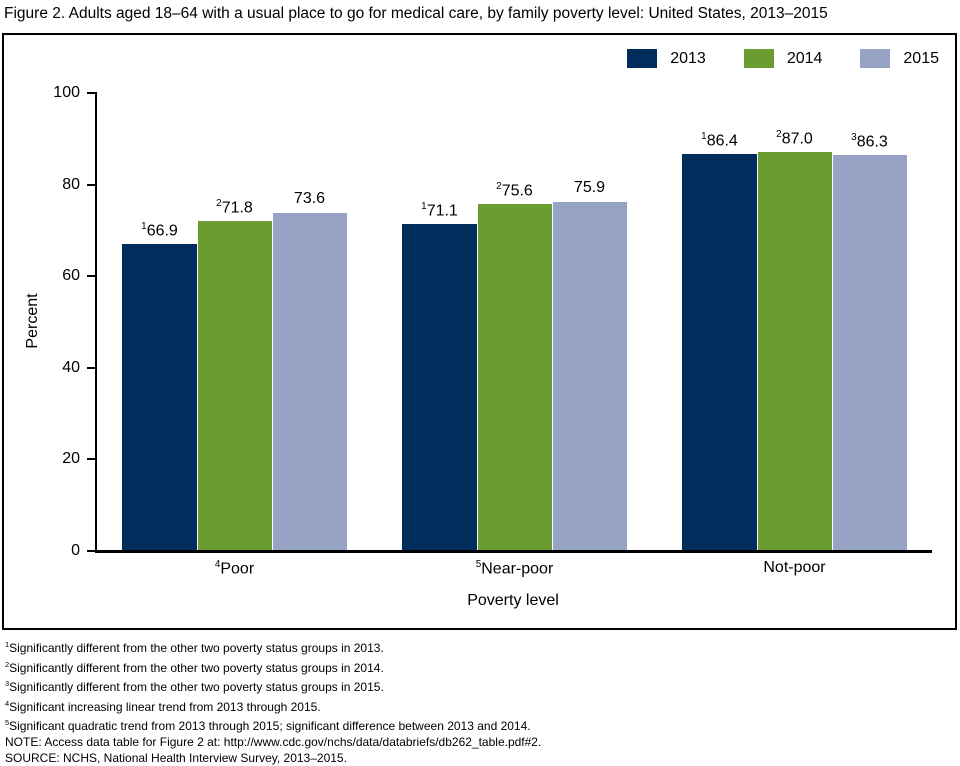 The height and width of the screenshot is (766, 960). What do you see at coordinates (309, 381) in the screenshot?
I see `bar-2015-Poor` at bounding box center [309, 381].